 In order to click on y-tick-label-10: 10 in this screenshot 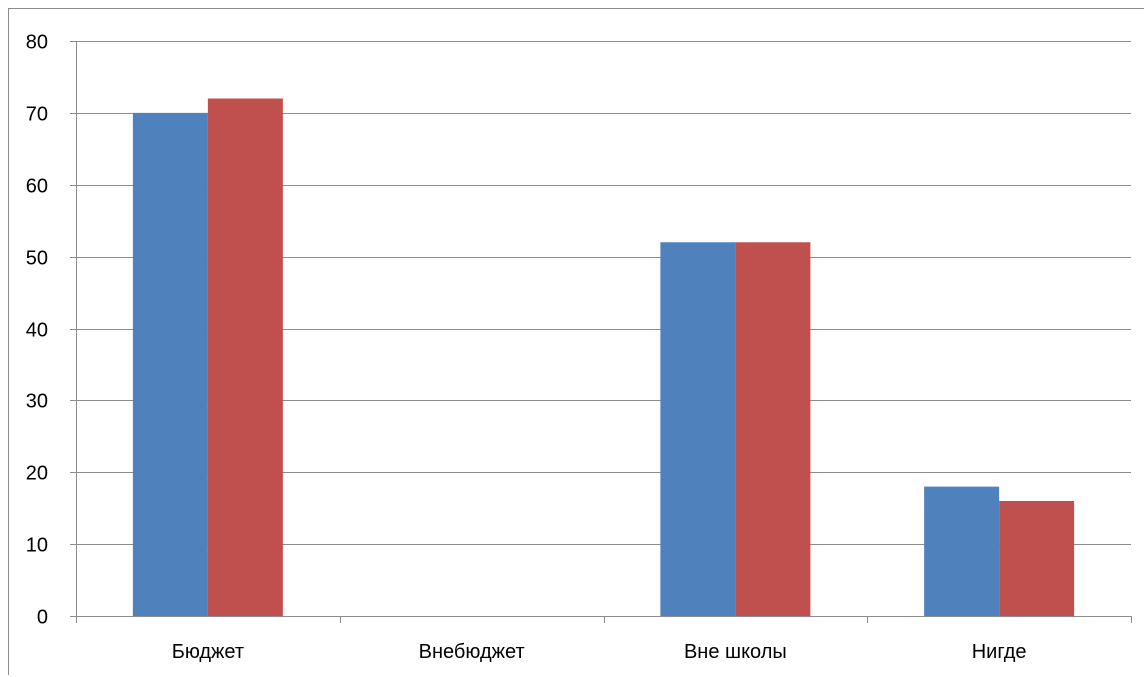, I will do `click(37, 546)`.